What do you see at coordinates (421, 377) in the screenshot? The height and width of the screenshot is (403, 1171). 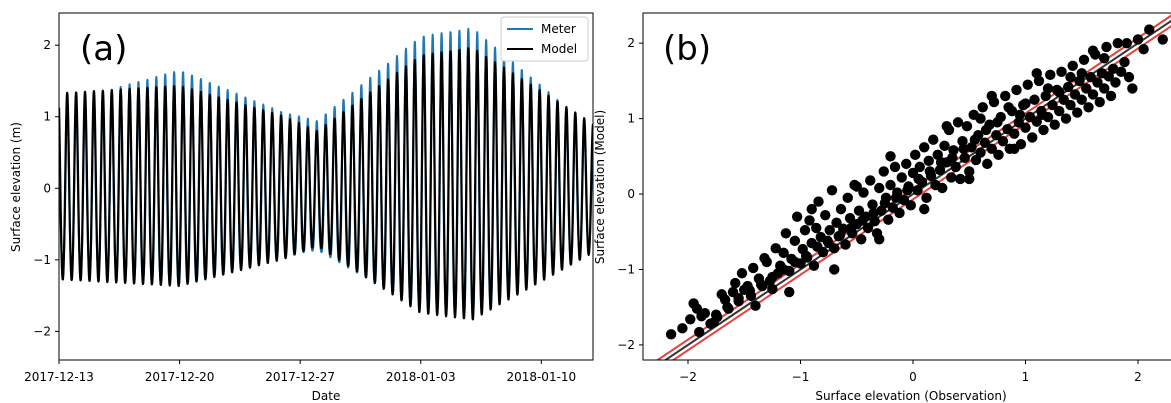 I see `x-tick-label: 2018-01-03` at bounding box center [421, 377].